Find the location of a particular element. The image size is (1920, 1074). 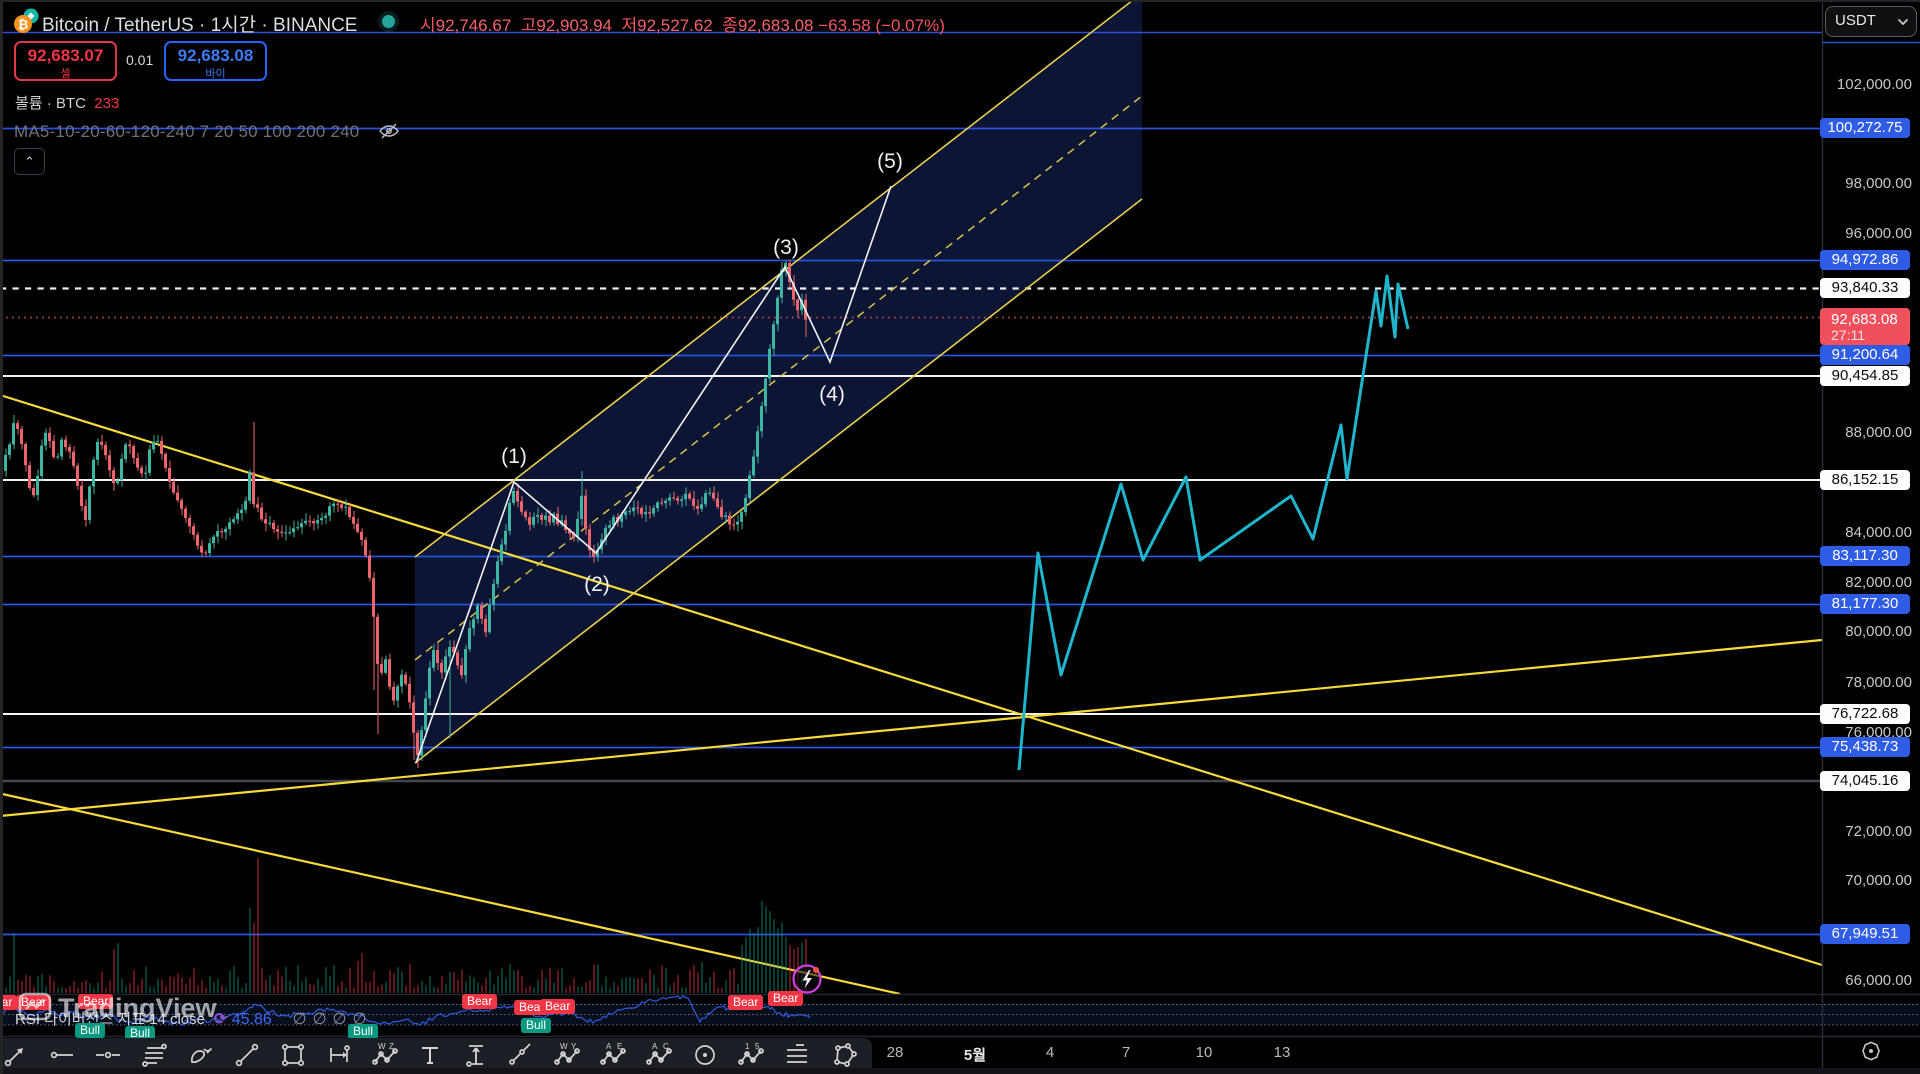

svg-text: (4) is located at coordinates (832, 394).